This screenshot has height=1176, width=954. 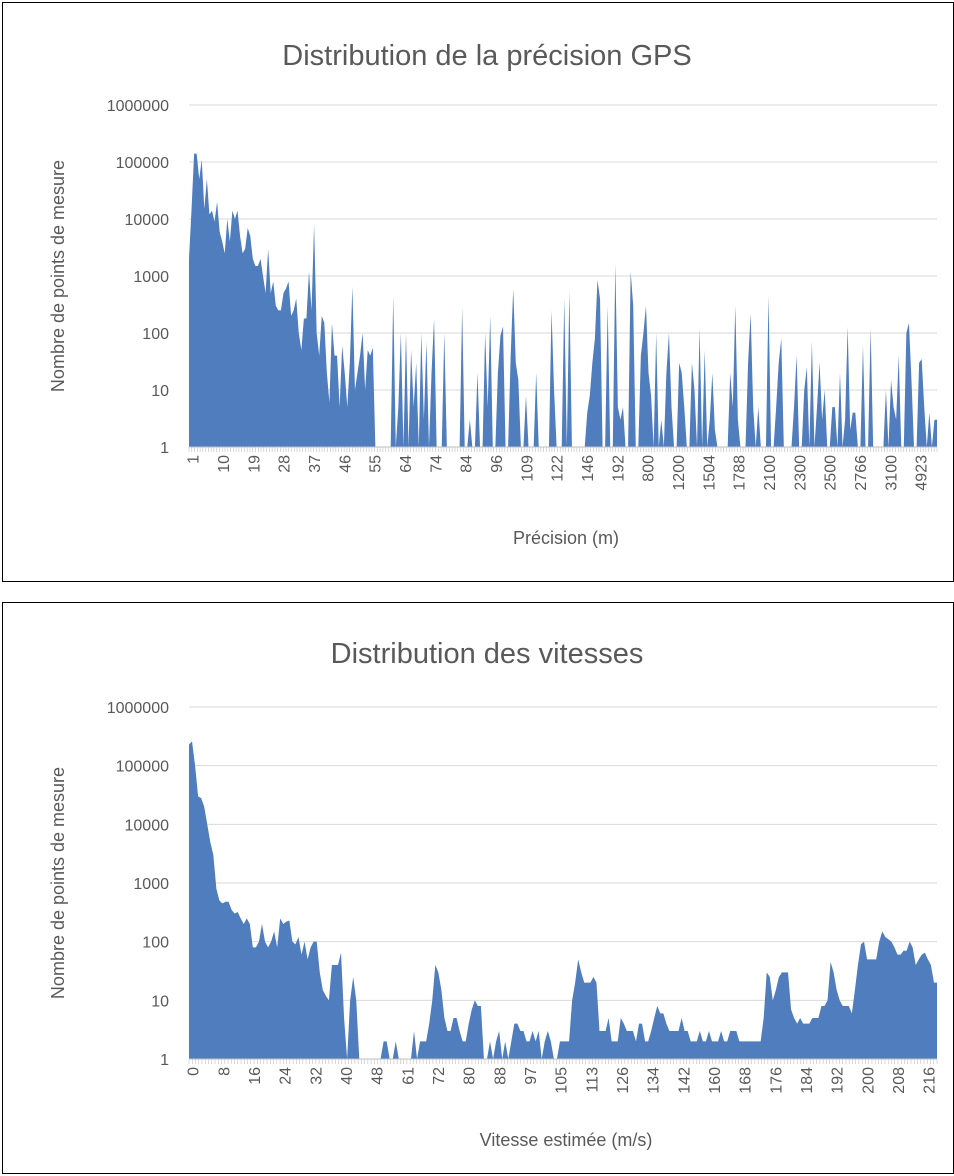 I want to click on x-tick-label: 1, so click(x=194, y=459).